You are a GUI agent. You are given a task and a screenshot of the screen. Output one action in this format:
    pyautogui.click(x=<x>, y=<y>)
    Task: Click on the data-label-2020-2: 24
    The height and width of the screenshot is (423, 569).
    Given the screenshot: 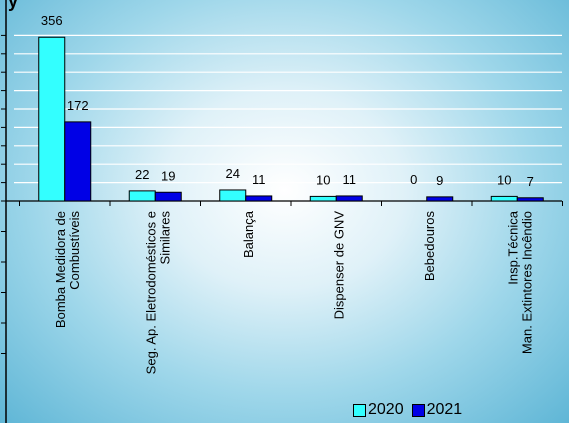 What is the action you would take?
    pyautogui.click(x=233, y=173)
    